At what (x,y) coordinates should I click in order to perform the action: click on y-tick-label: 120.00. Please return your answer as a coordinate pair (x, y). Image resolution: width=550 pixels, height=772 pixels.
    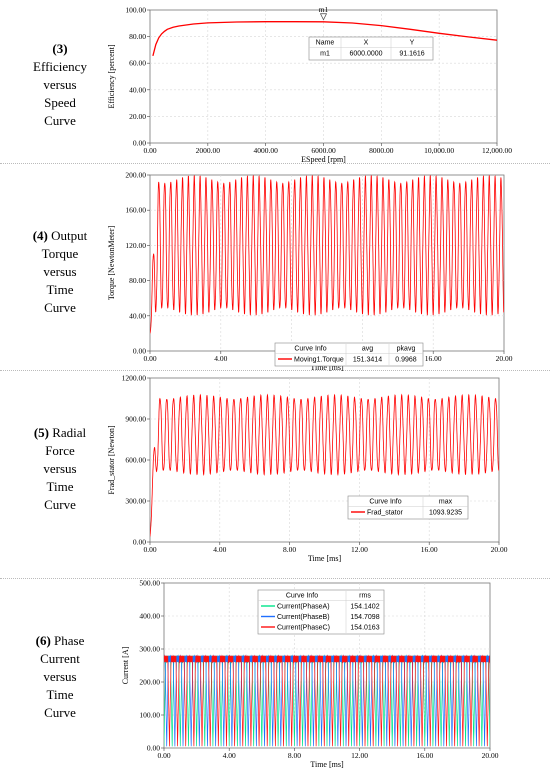
    Looking at the image, I should click on (135, 245).